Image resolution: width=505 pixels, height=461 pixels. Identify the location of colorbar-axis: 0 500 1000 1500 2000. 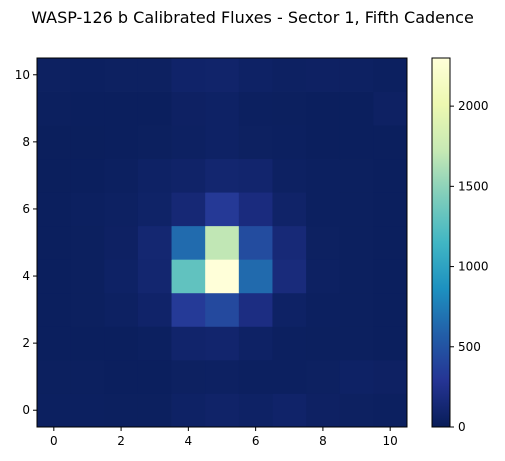
(469, 266).